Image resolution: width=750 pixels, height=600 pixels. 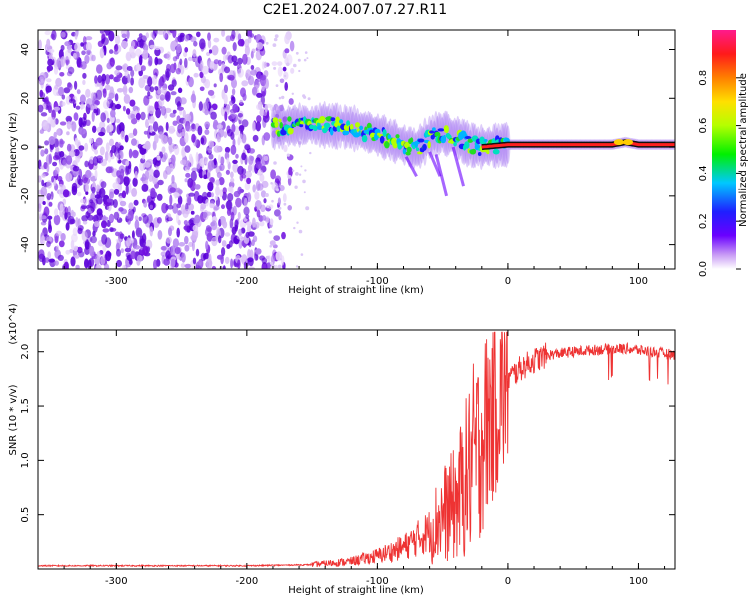 What do you see at coordinates (703, 173) in the screenshot?
I see `colorbar-tick-label: 0.4` at bounding box center [703, 173].